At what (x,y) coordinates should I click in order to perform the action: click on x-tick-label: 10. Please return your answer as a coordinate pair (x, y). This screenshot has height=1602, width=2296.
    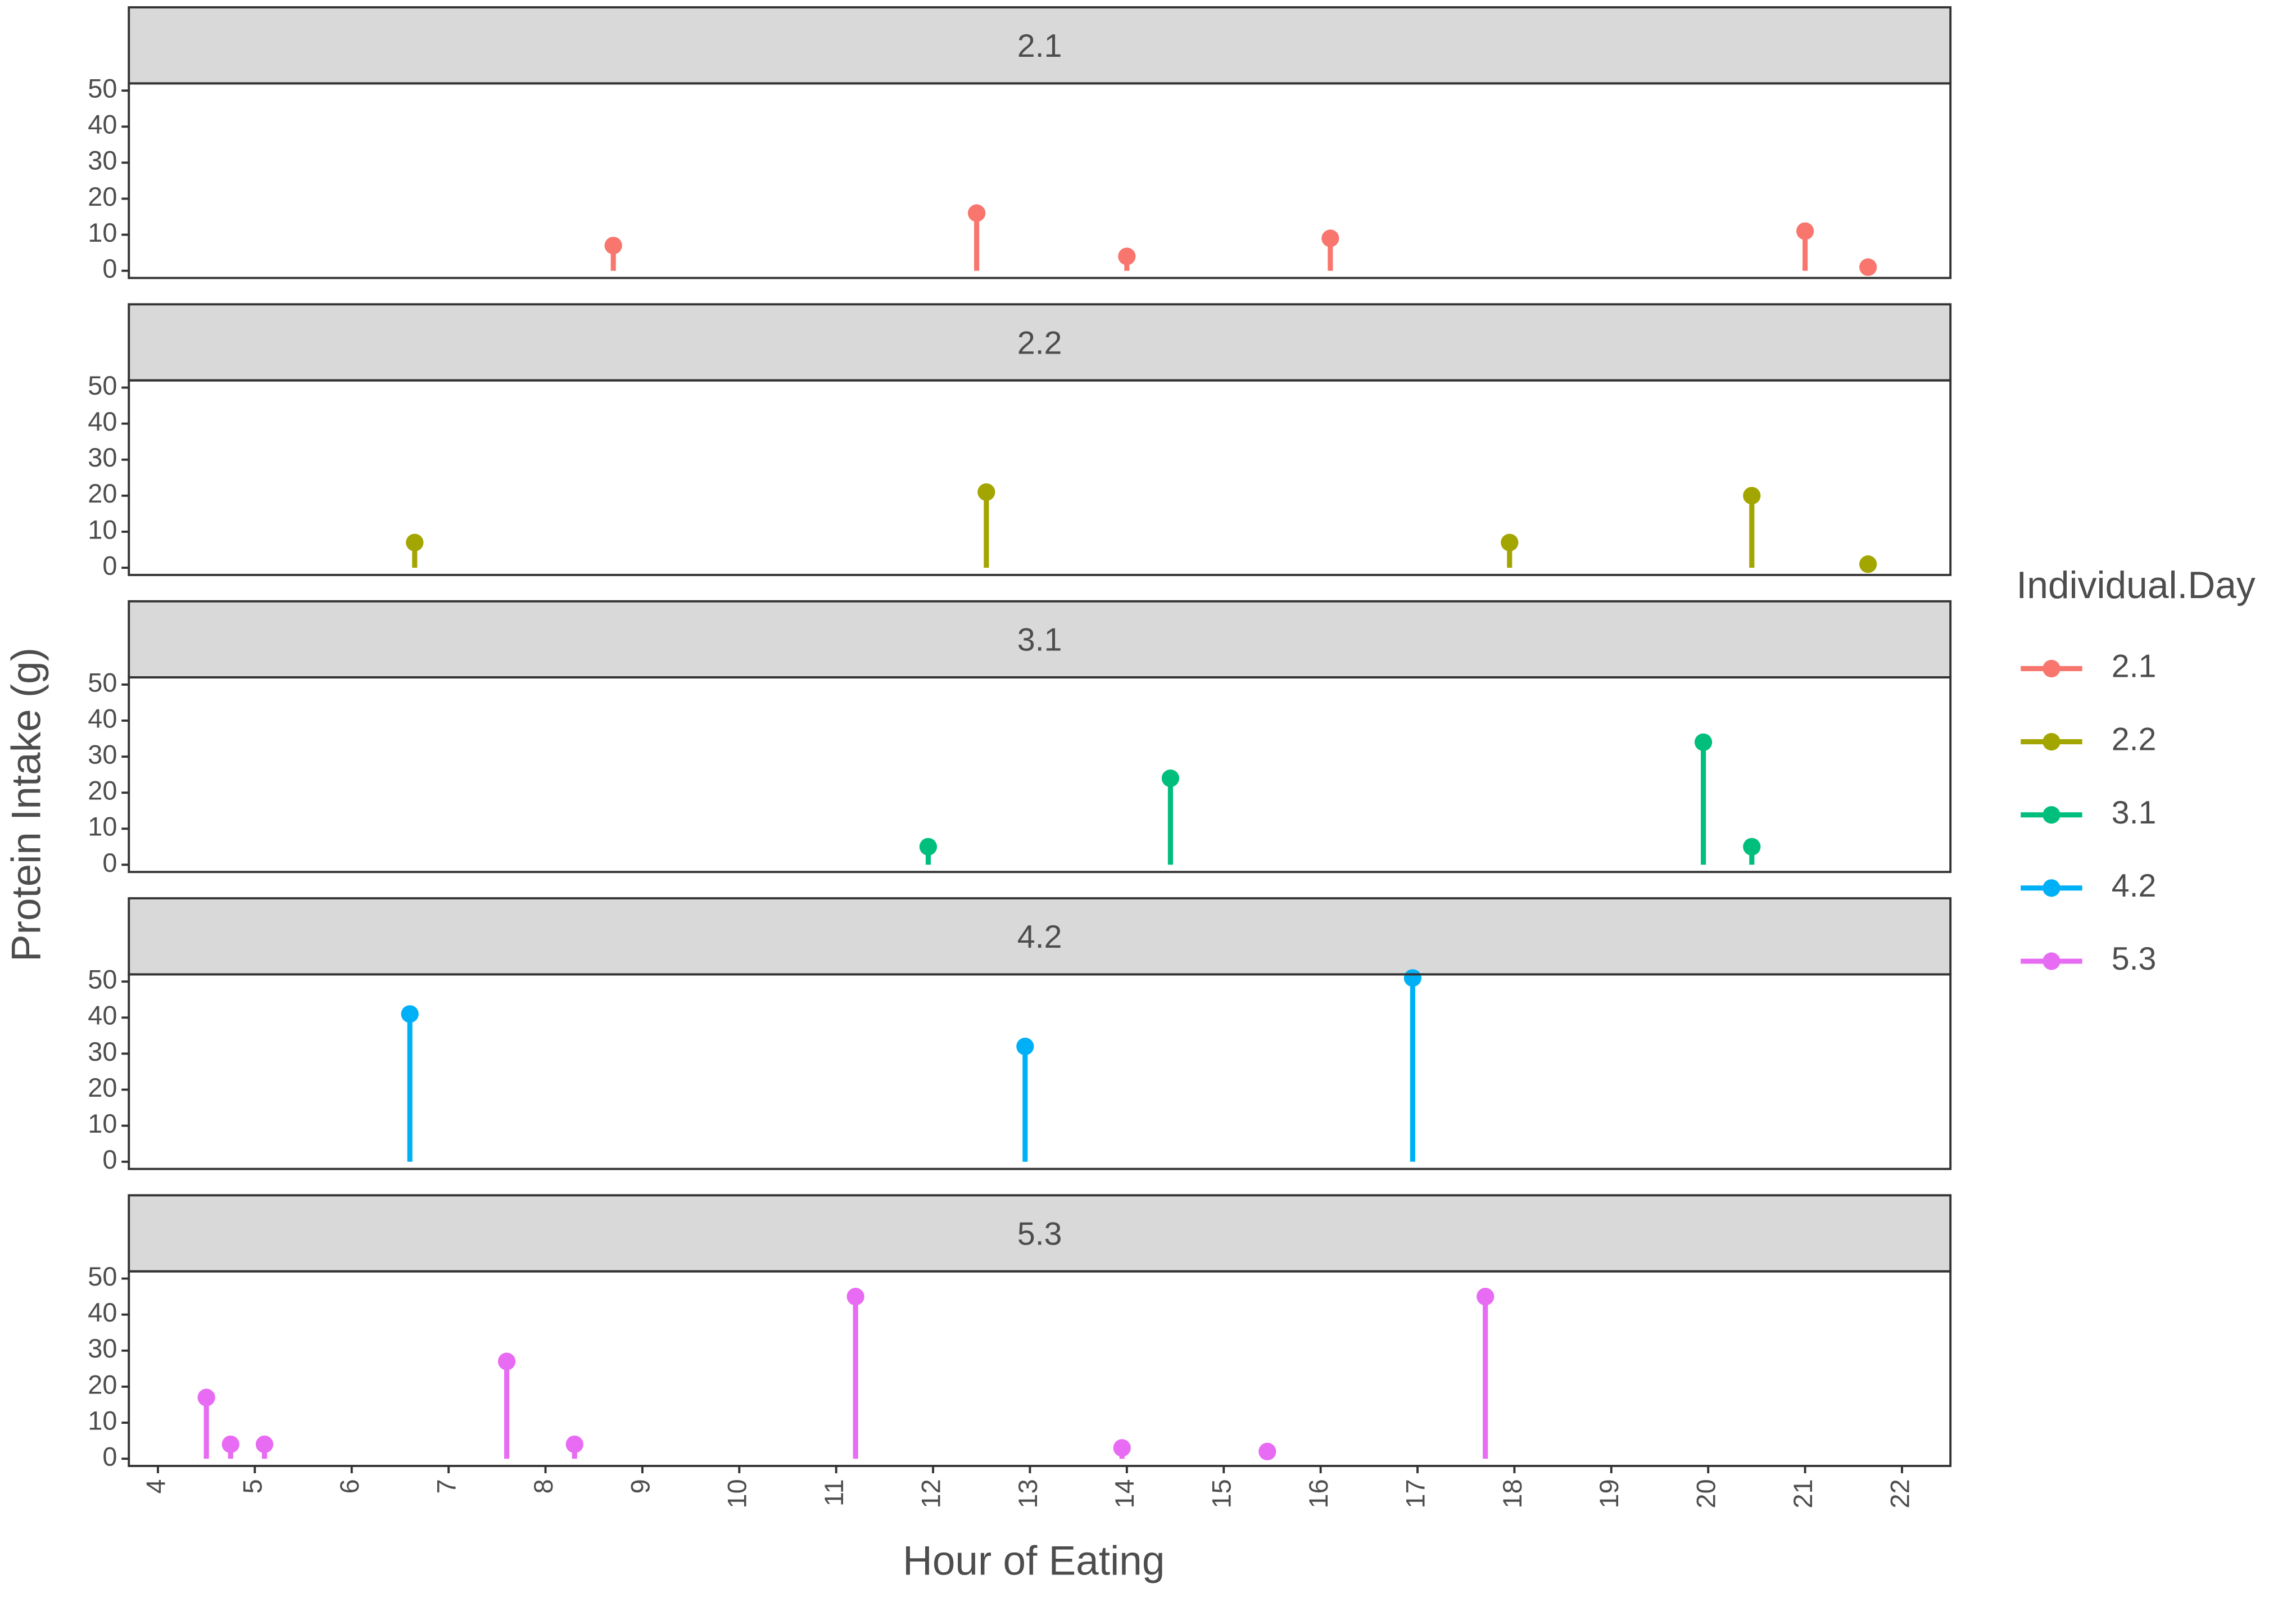
    Looking at the image, I should click on (737, 1493).